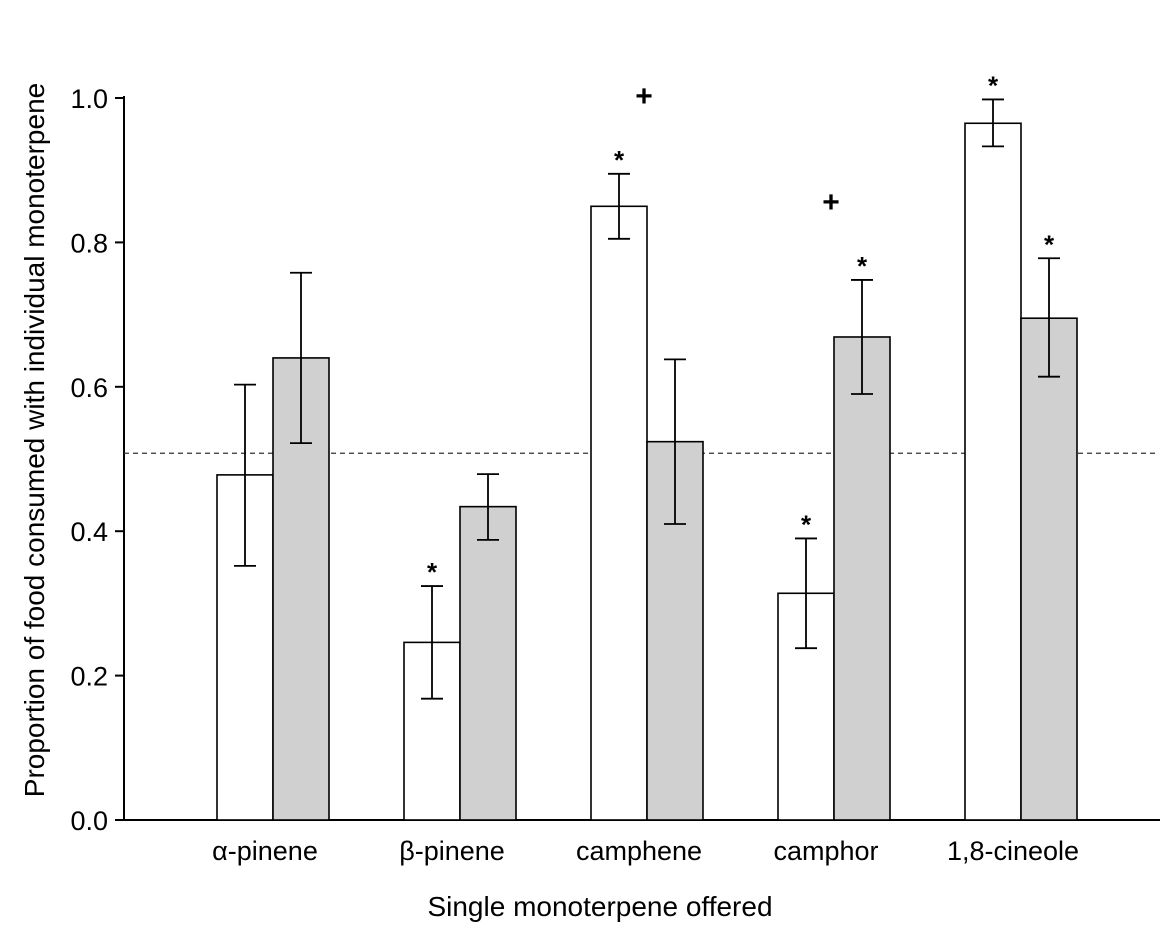  I want to click on y-tick-label: 0.6, so click(89, 388).